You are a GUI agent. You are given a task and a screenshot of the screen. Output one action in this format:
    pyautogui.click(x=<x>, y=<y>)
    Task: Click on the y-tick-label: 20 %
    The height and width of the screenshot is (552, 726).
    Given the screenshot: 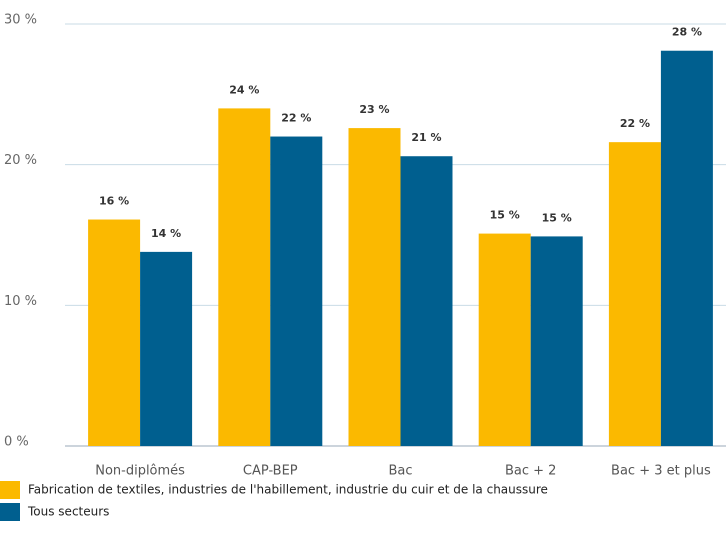 What is the action you would take?
    pyautogui.click(x=20, y=160)
    